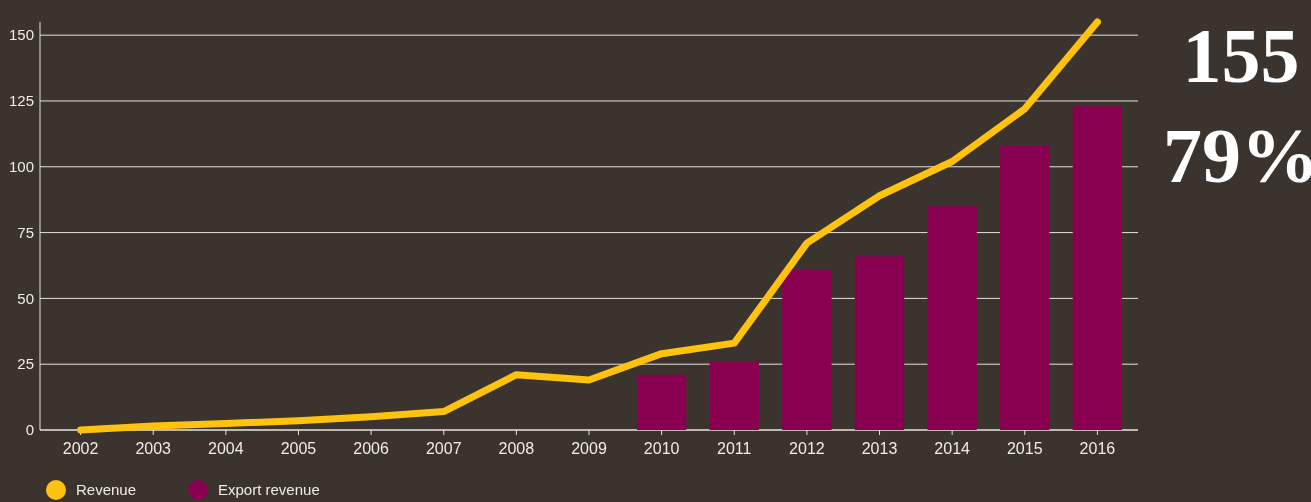 This screenshot has height=502, width=1311. What do you see at coordinates (21, 35) in the screenshot?
I see `y-tick-label: 150` at bounding box center [21, 35].